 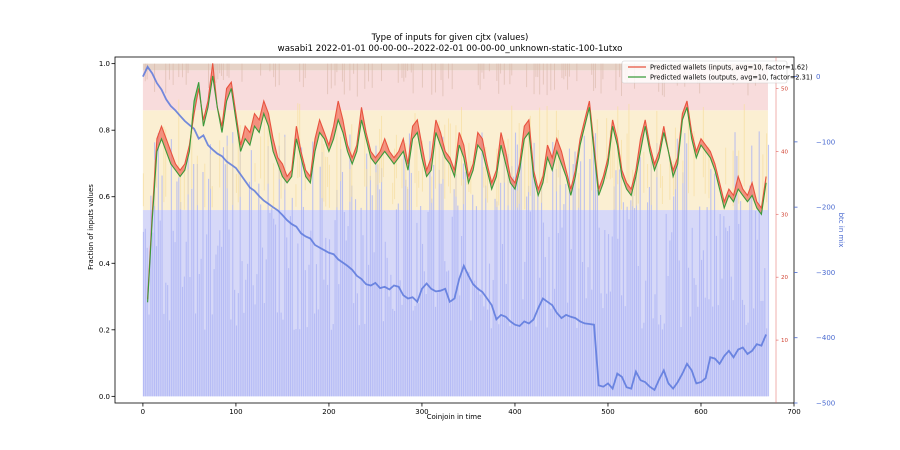 I want to click on y-tick-label: 0.2, so click(x=104, y=330).